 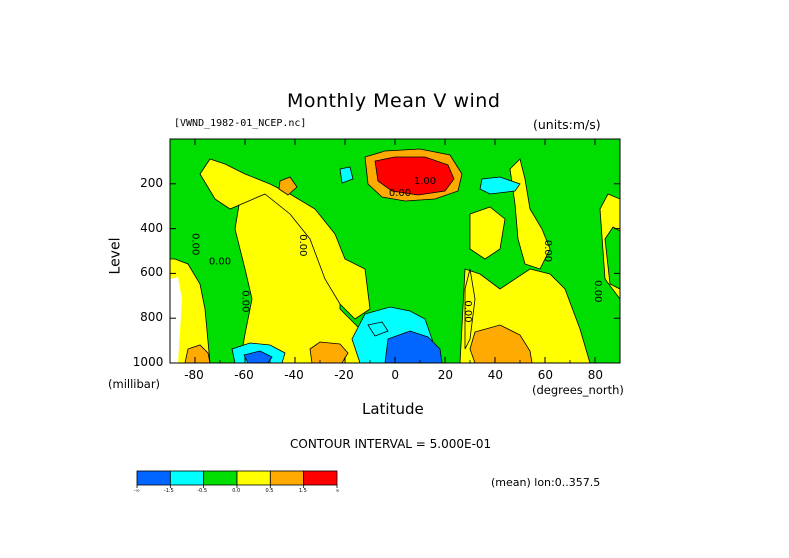 I want to click on contour-label-2: 0.00, so click(x=195, y=244).